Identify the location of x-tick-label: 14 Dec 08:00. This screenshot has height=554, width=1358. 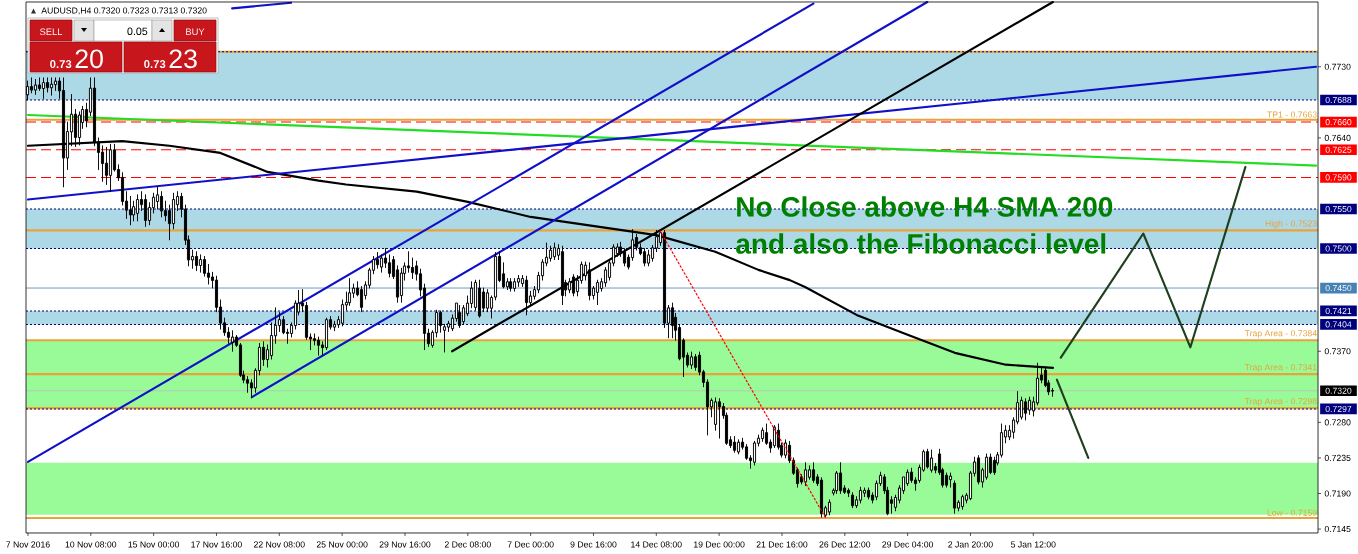
(656, 544).